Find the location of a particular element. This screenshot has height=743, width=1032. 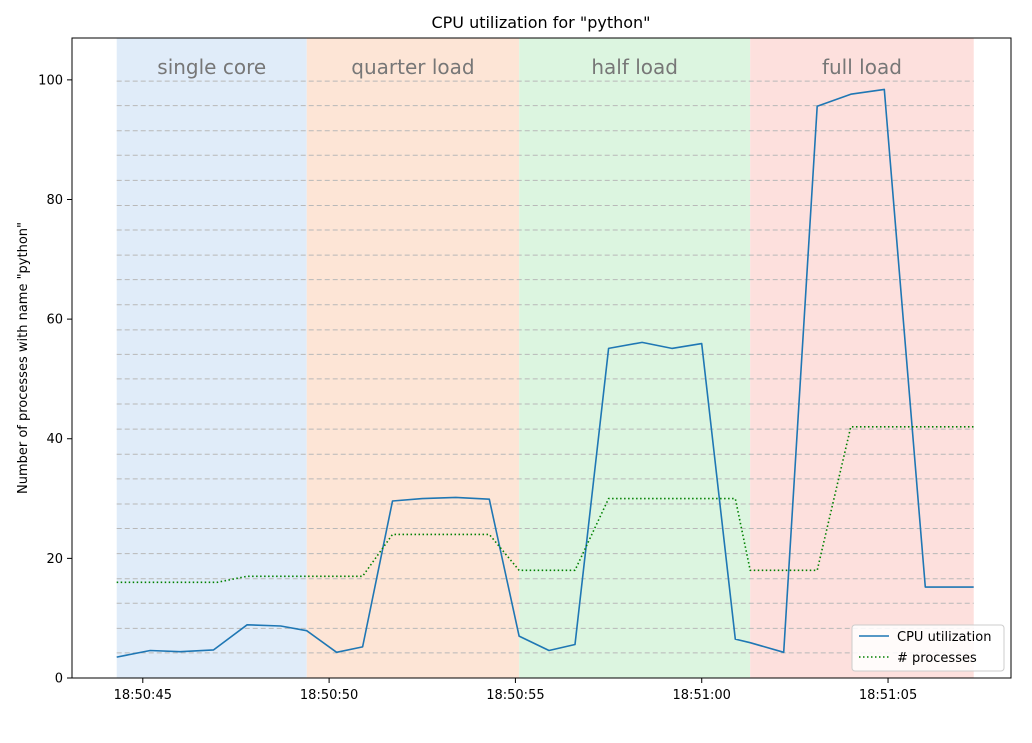

region-label-quarter-load: quarter load is located at coordinates (412, 67).